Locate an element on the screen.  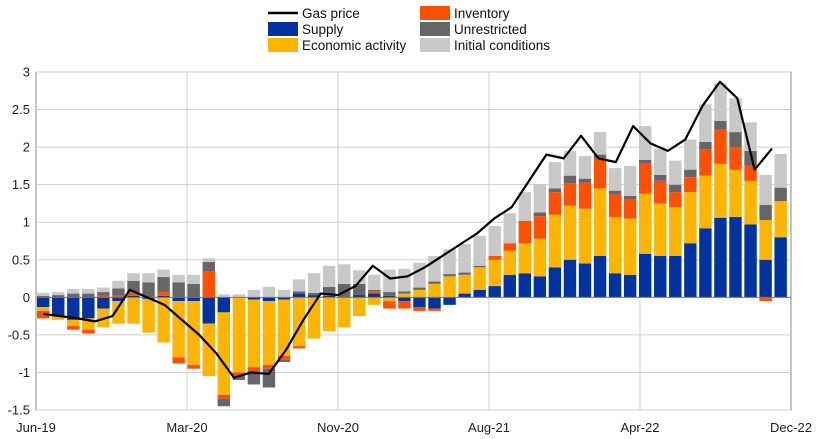
legend-label-initial-conditions: Initial conditions is located at coordinates (502, 45).